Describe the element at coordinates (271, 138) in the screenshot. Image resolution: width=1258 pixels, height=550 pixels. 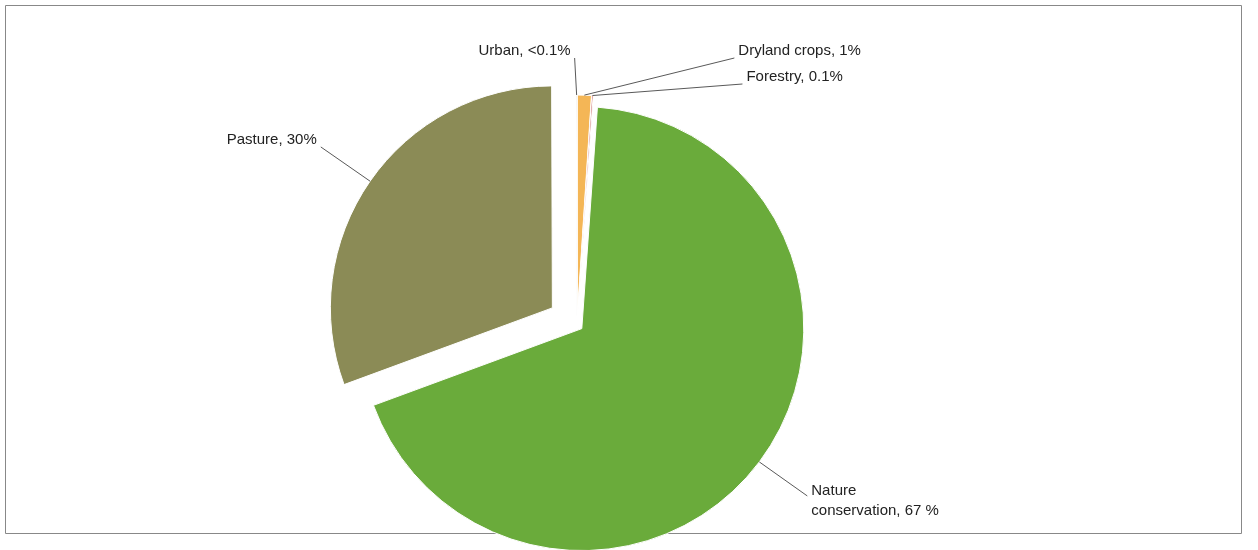
I see `slice-label: Pasture, 30%` at that location.